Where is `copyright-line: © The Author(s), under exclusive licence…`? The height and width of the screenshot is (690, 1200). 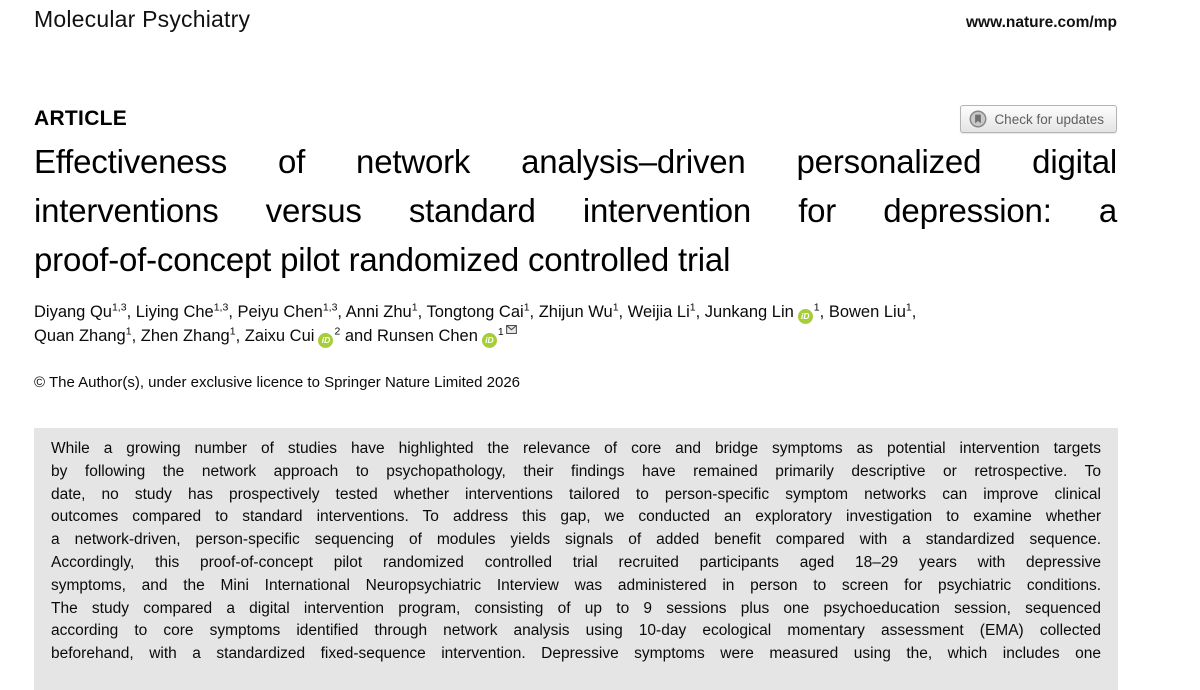
copyright-line: © The Author(s), under exclusive licence… is located at coordinates (277, 382).